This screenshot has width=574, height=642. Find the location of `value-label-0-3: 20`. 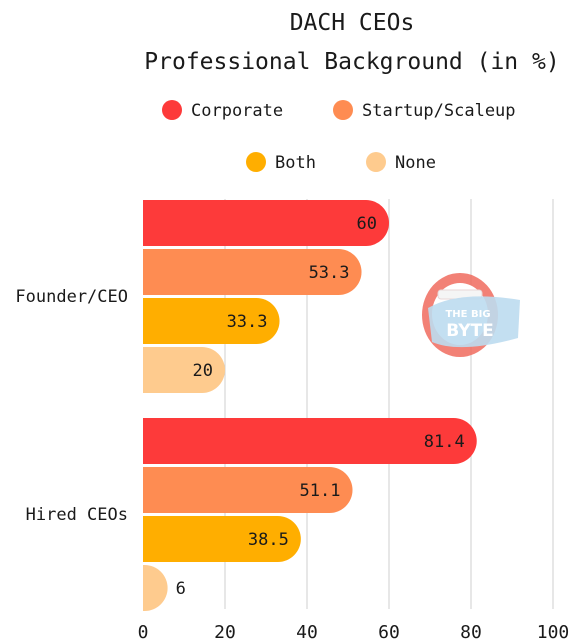

value-label-0-3: 20 is located at coordinates (203, 371).